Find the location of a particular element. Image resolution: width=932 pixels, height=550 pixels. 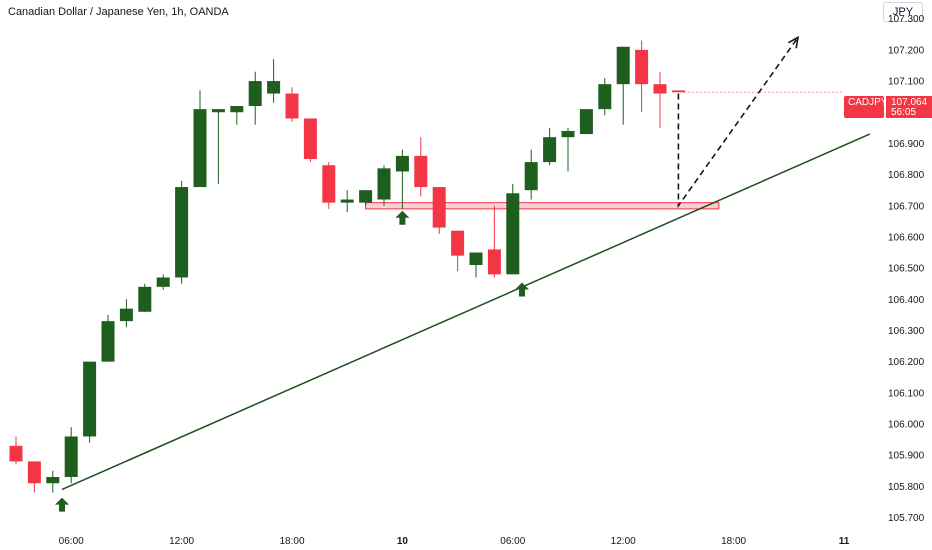

x-axis-ticks: 06:00 12:00 18:00 10 06:00 12:00 18:00 11 is located at coordinates (454, 541).